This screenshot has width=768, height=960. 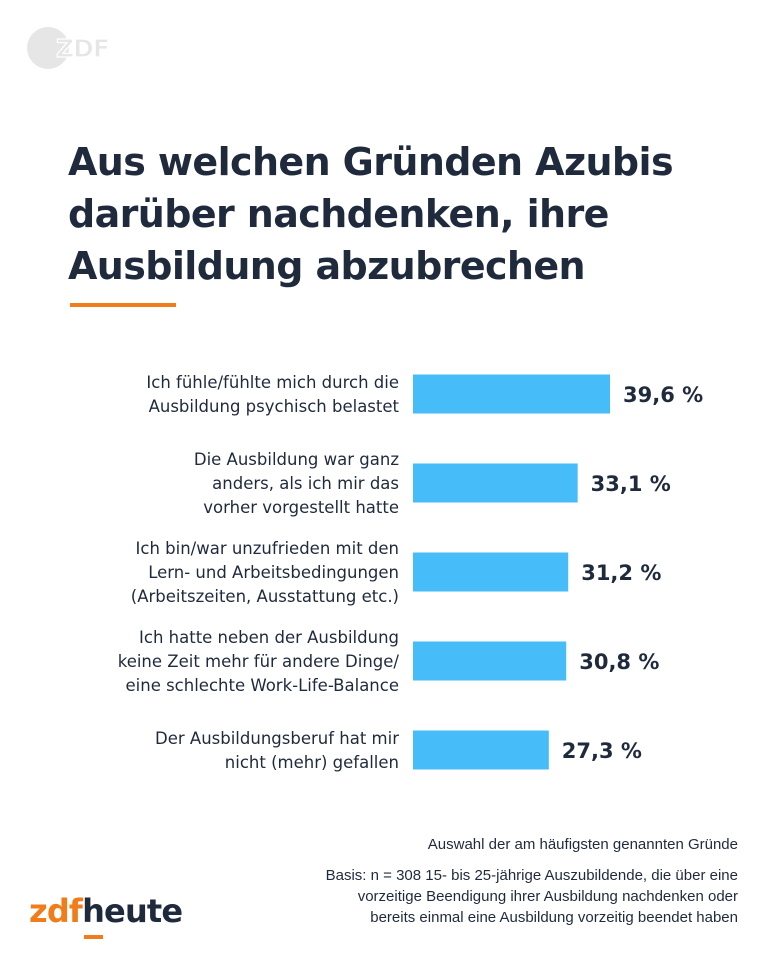 What do you see at coordinates (371, 162) in the screenshot?
I see `title-line: Aus welchen Gründen Azubis` at bounding box center [371, 162].